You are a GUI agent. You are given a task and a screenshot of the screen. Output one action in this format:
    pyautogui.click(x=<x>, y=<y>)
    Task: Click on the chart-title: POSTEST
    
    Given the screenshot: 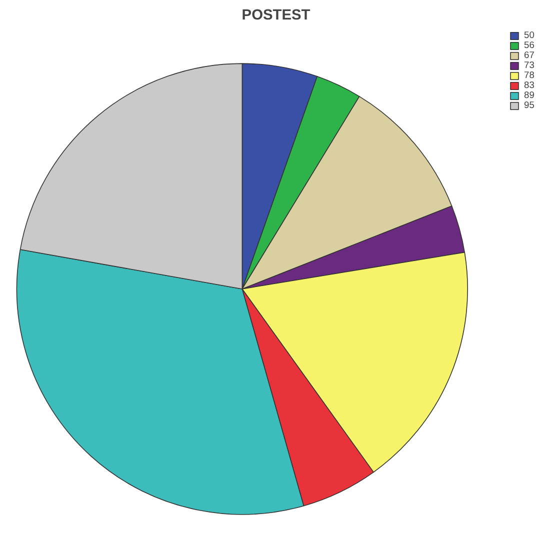 What is the action you would take?
    pyautogui.click(x=276, y=16)
    